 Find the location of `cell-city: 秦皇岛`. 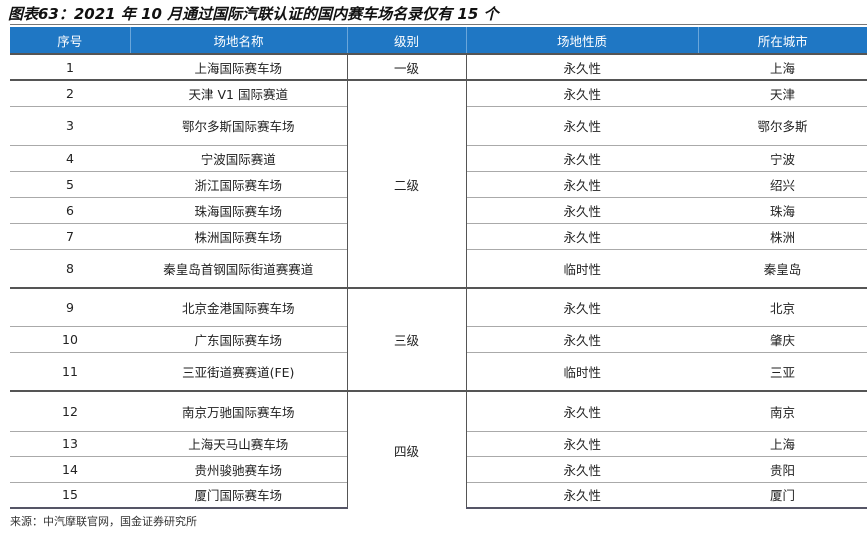

cell-city: 秦皇岛 is located at coordinates (782, 268).